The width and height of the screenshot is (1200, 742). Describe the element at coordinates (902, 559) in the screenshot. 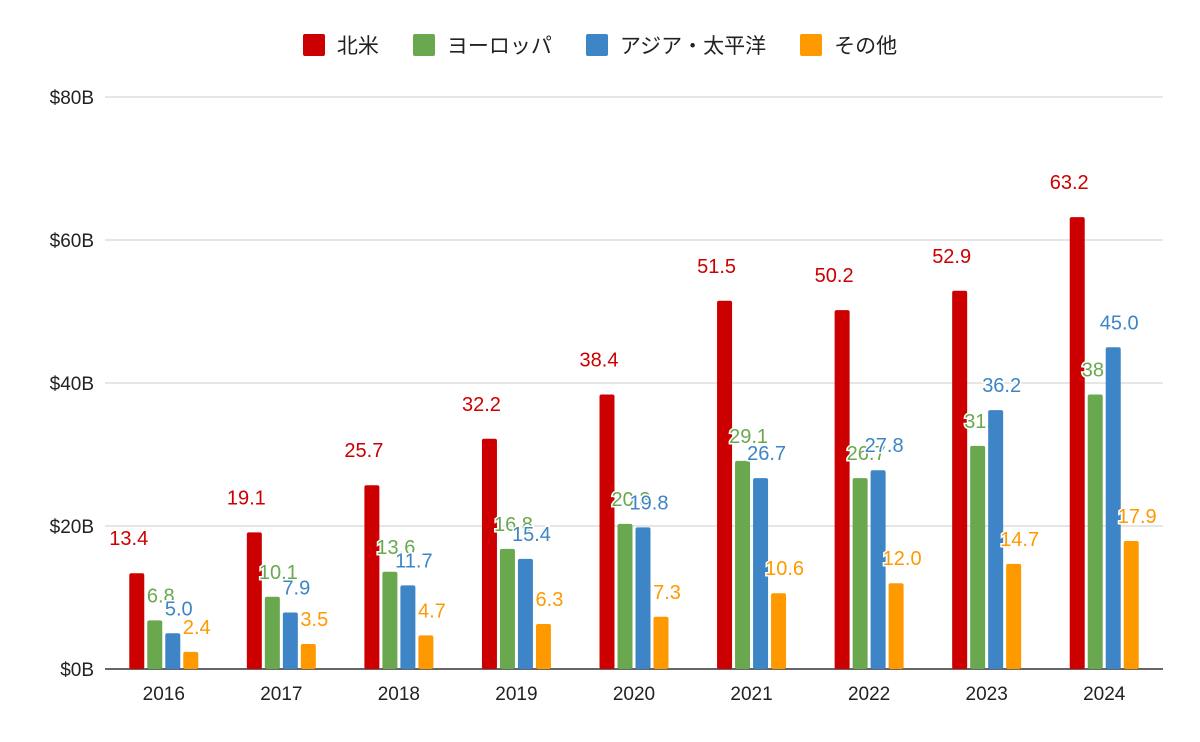

I see `data-label: 12.0` at that location.